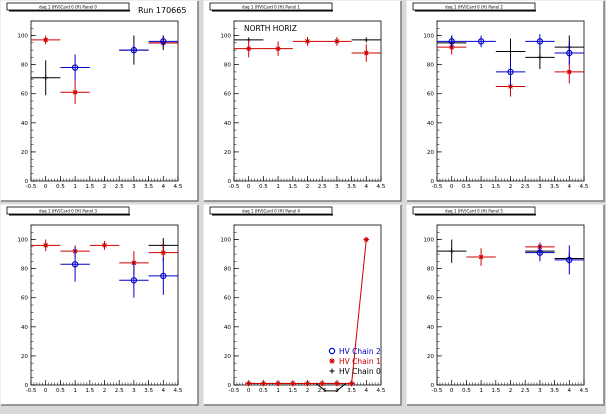  Describe the element at coordinates (474, 210) in the screenshot. I see `title-box` at that location.